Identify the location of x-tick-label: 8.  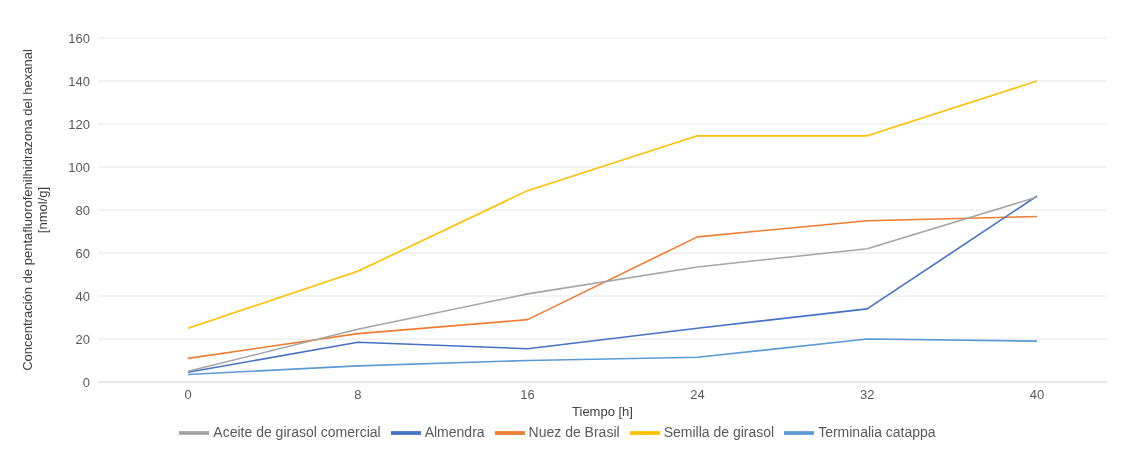
(358, 395).